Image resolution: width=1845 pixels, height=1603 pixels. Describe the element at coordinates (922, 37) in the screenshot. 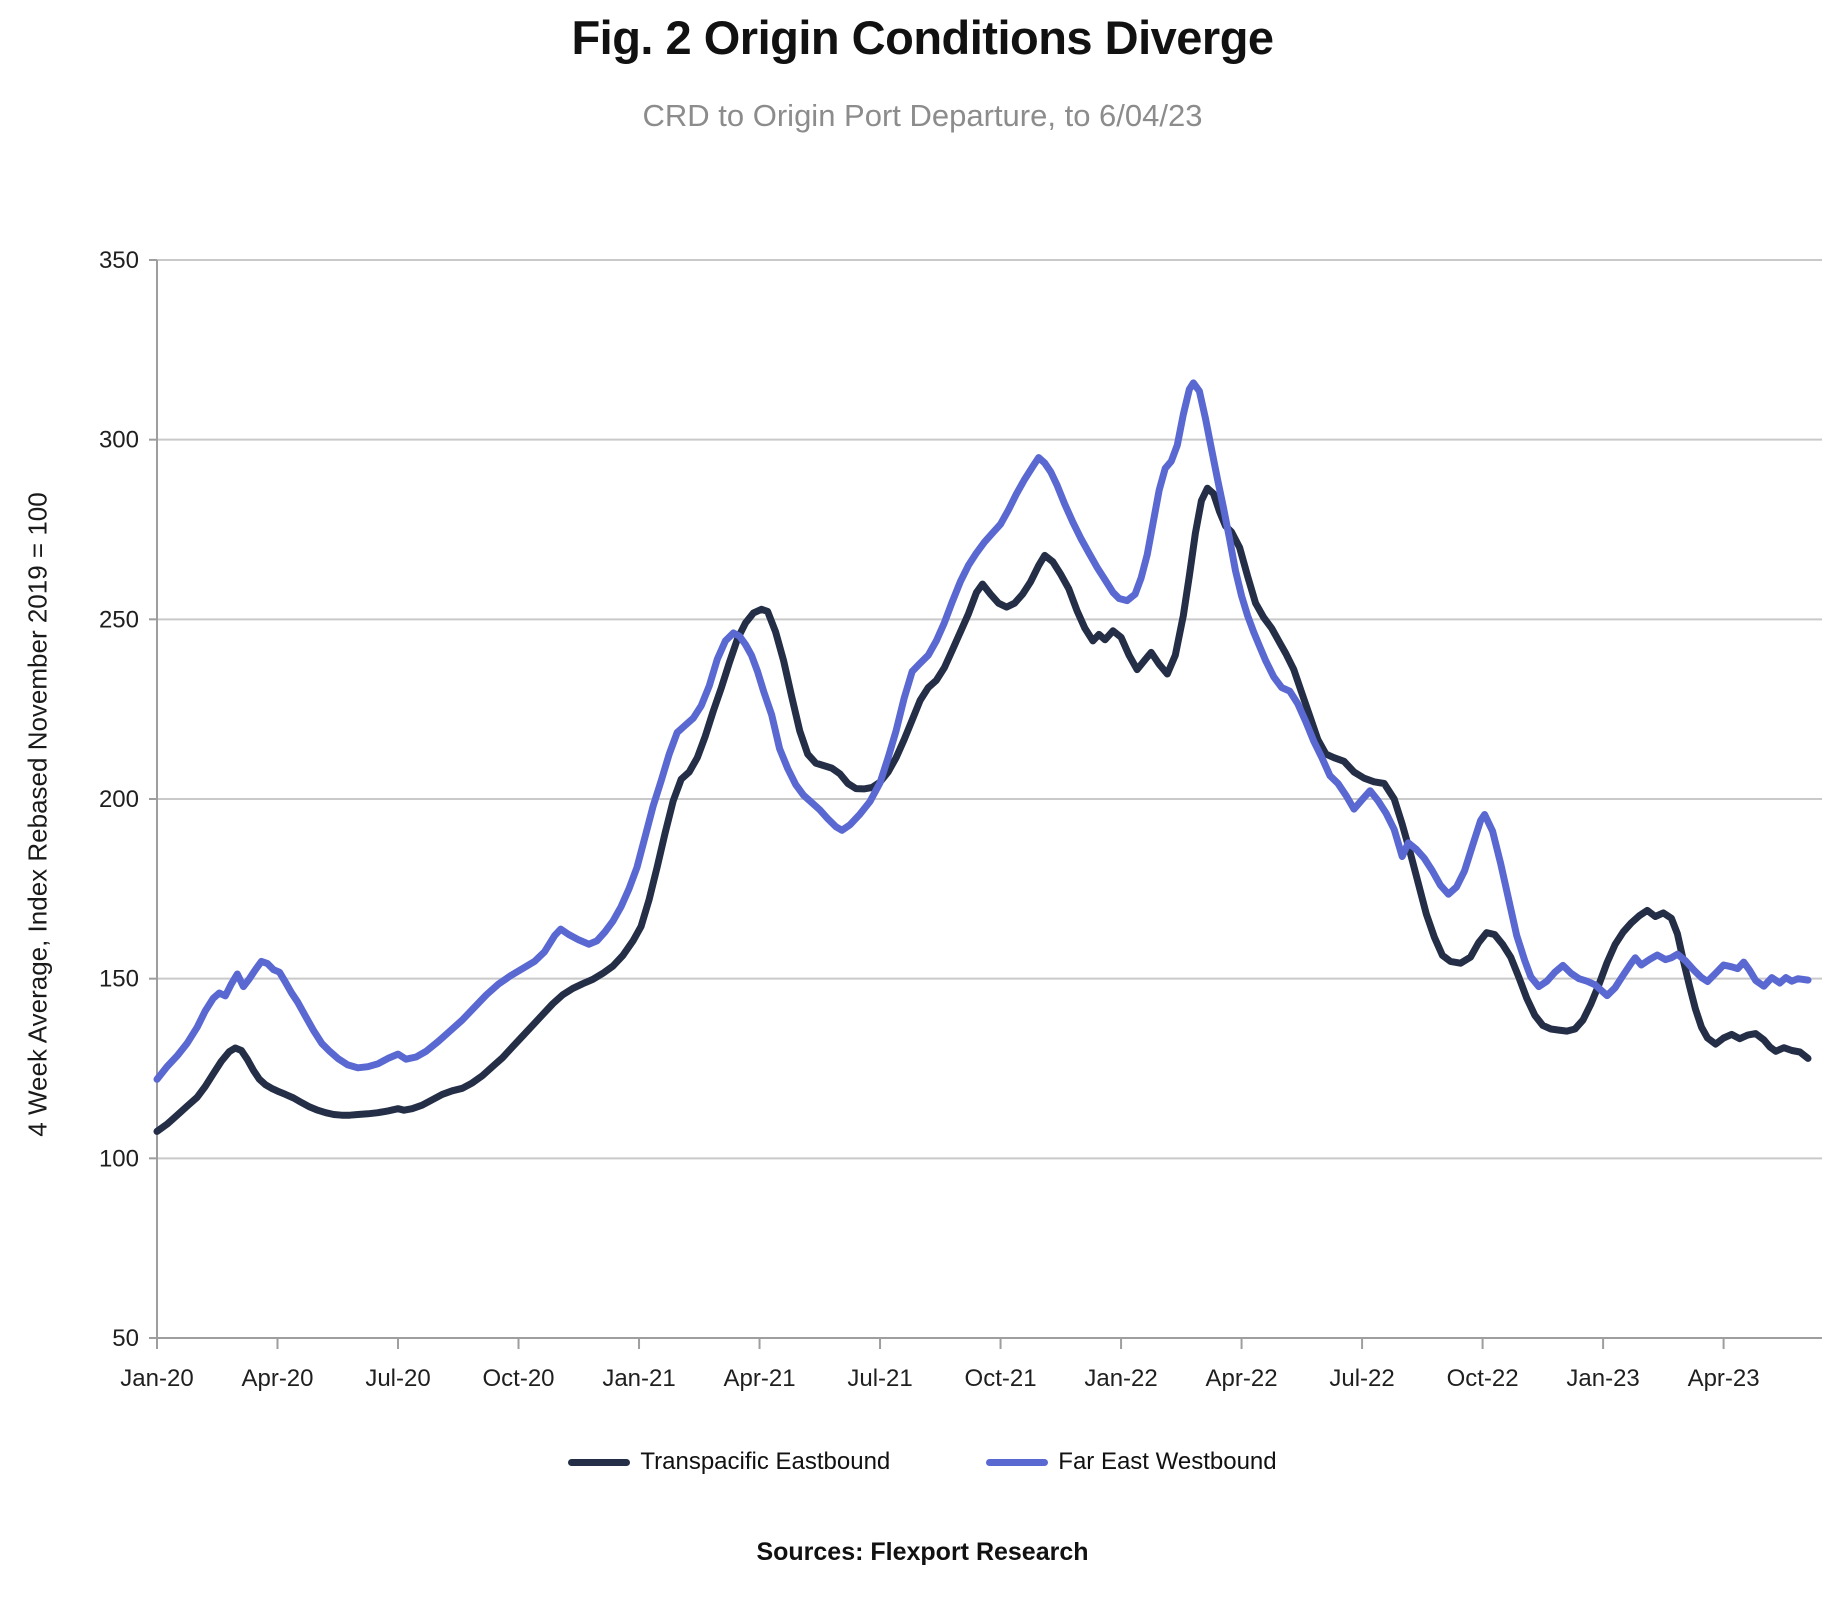

I see `chart-title: Fig. 2 Origin Conditions Diverge` at that location.